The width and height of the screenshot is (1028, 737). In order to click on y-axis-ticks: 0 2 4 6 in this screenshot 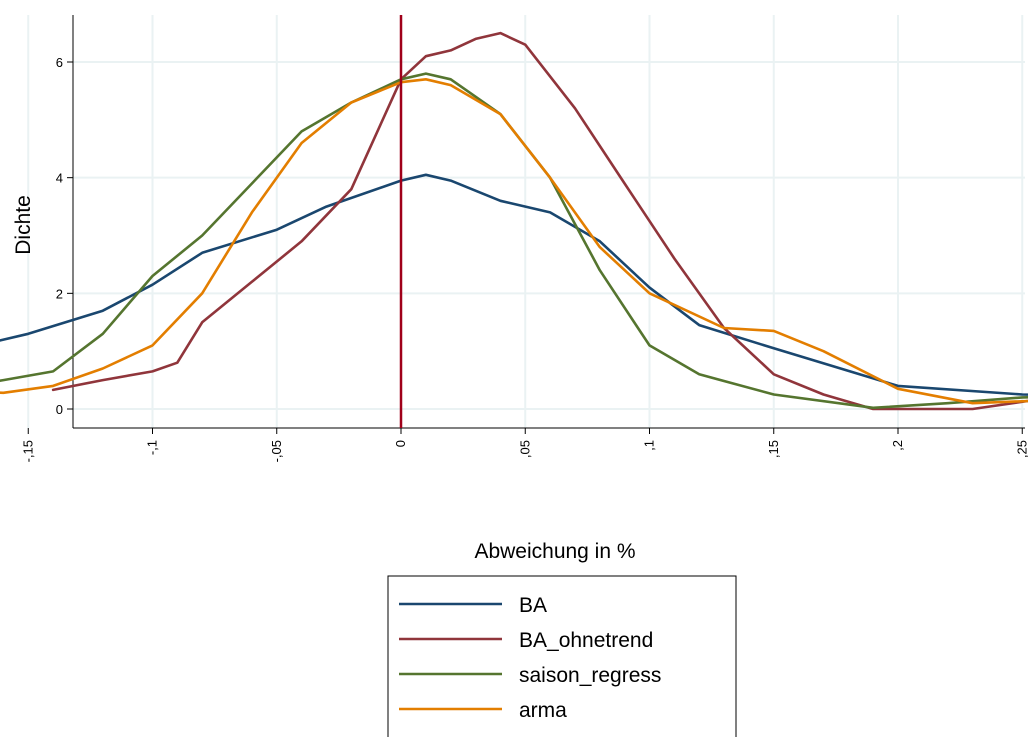, I will do `click(64, 236)`.